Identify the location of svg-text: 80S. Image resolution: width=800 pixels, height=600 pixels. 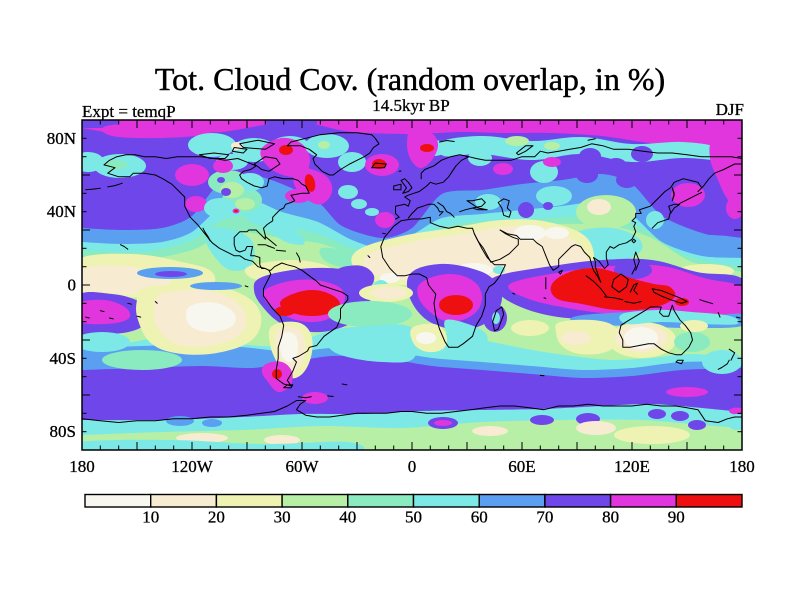
(63, 431).